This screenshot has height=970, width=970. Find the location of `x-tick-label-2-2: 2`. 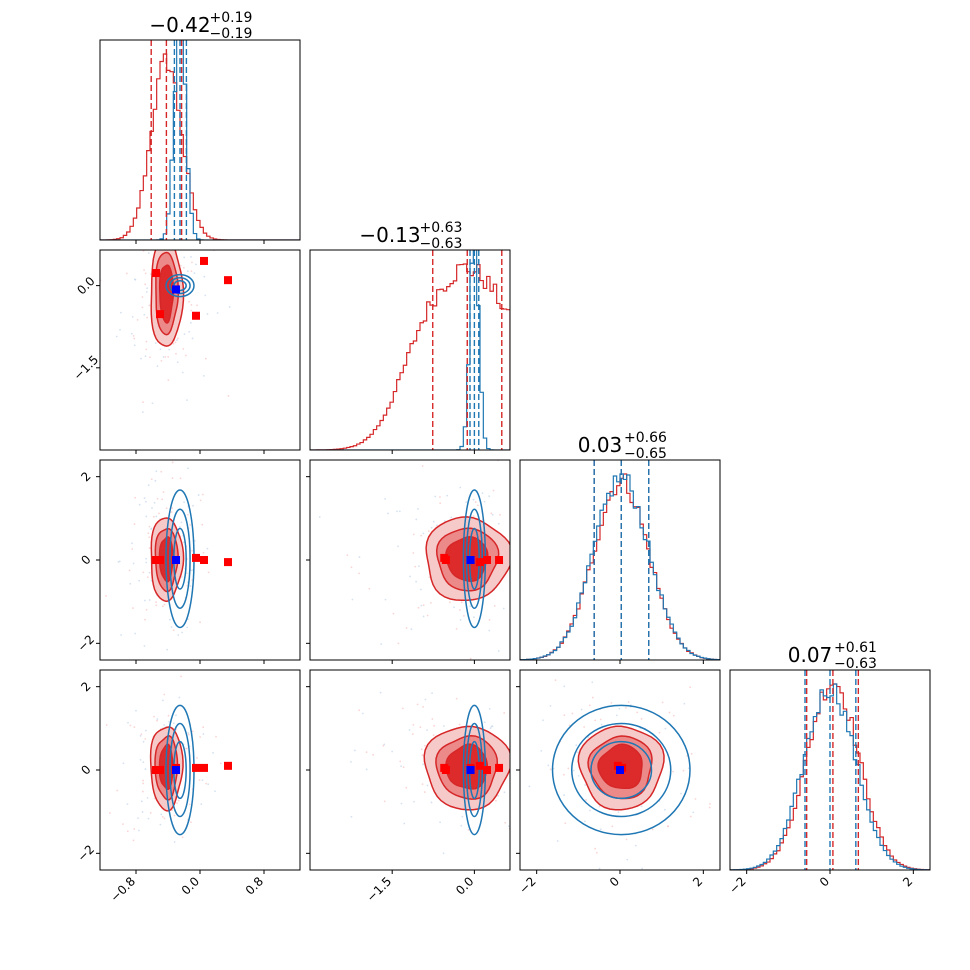

x-tick-label-2-2: 2 is located at coordinates (697, 881).